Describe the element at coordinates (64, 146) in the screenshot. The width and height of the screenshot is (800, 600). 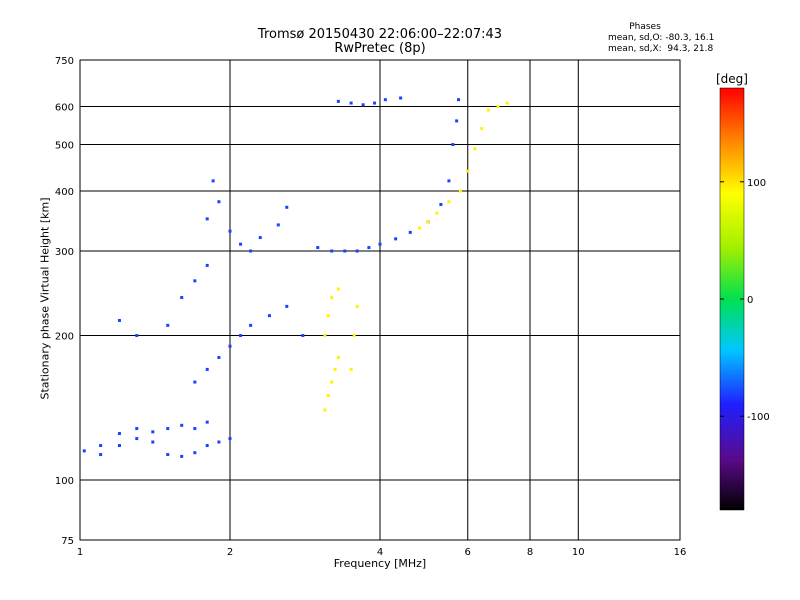
I see `y-tick-label: 500` at that location.